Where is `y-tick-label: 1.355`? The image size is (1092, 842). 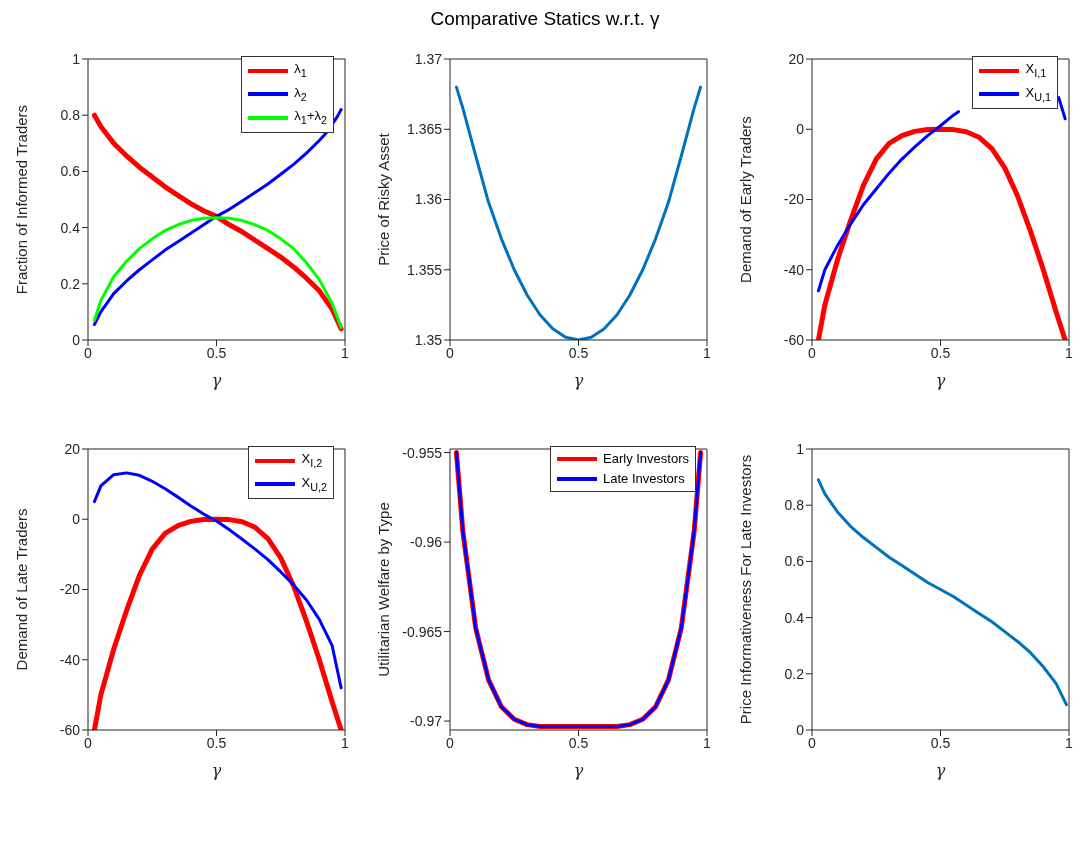
y-tick-label: 1.355 is located at coordinates (424, 269).